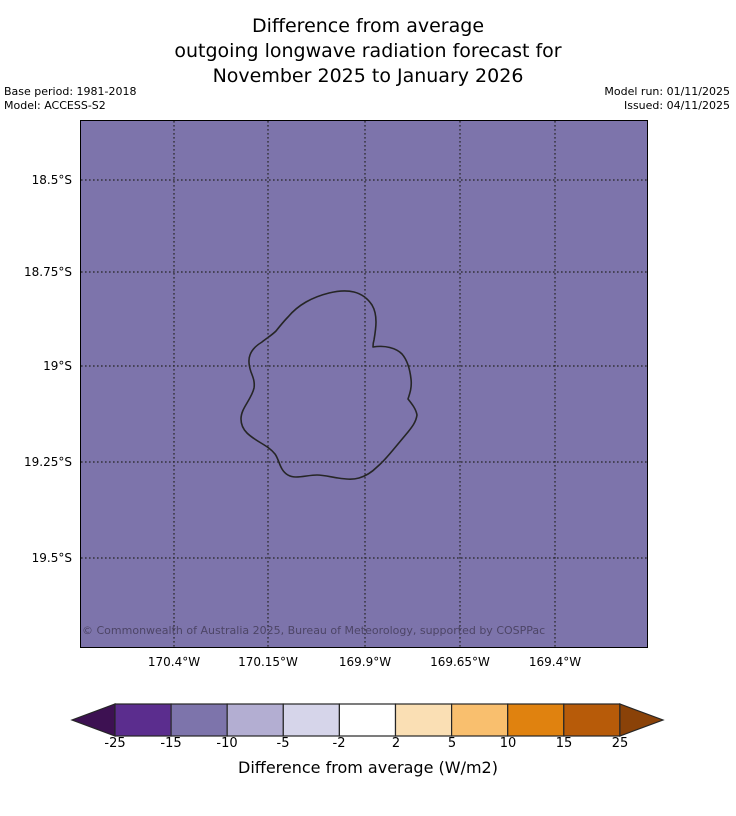  Describe the element at coordinates (642, 720) in the screenshot. I see `colorbar-extend-right` at that location.